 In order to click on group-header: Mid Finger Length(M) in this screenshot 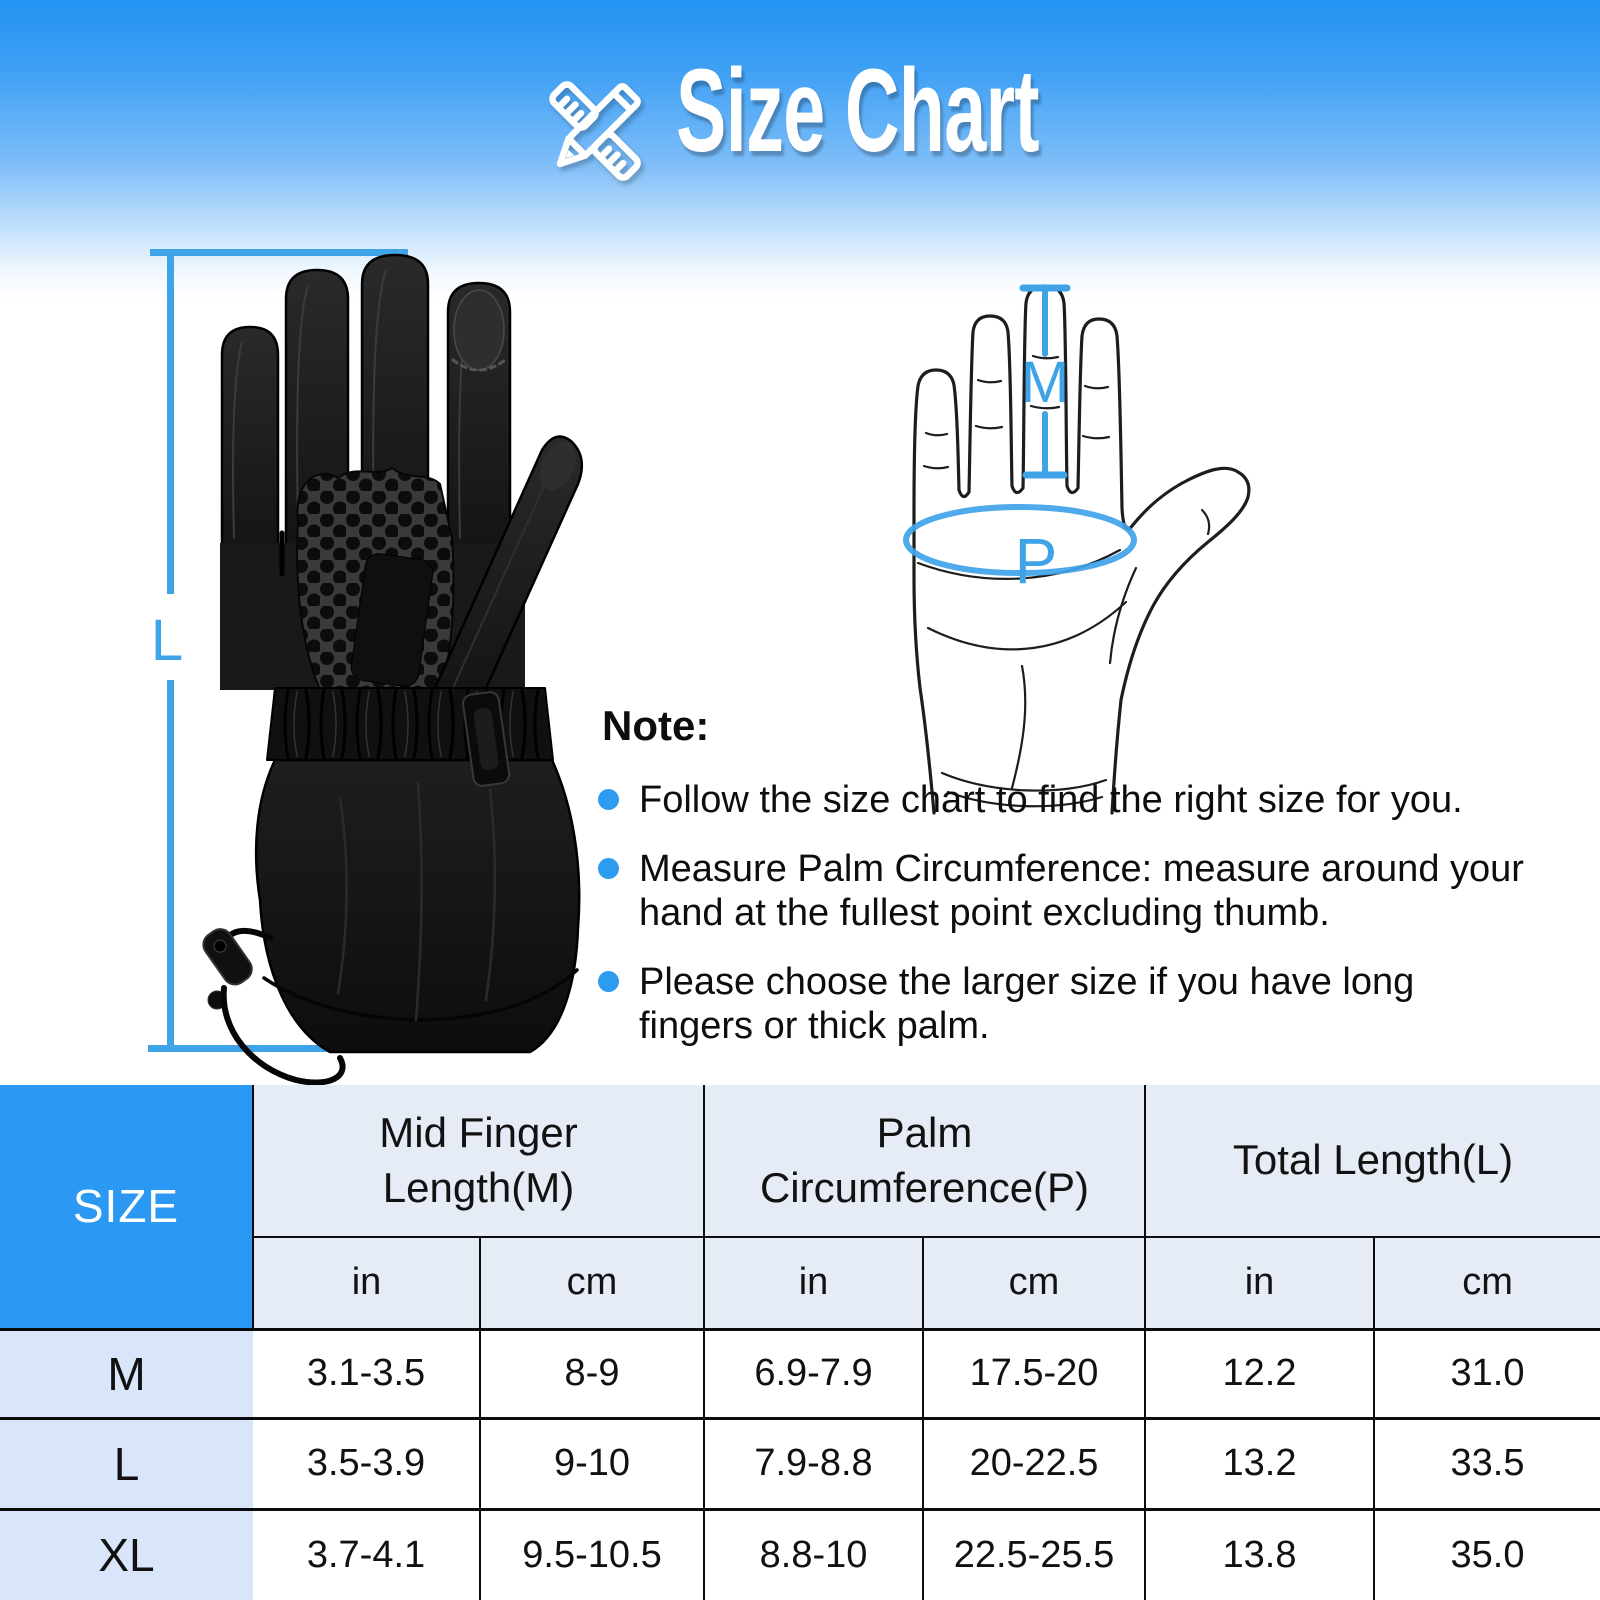, I will do `click(478, 1161)`.